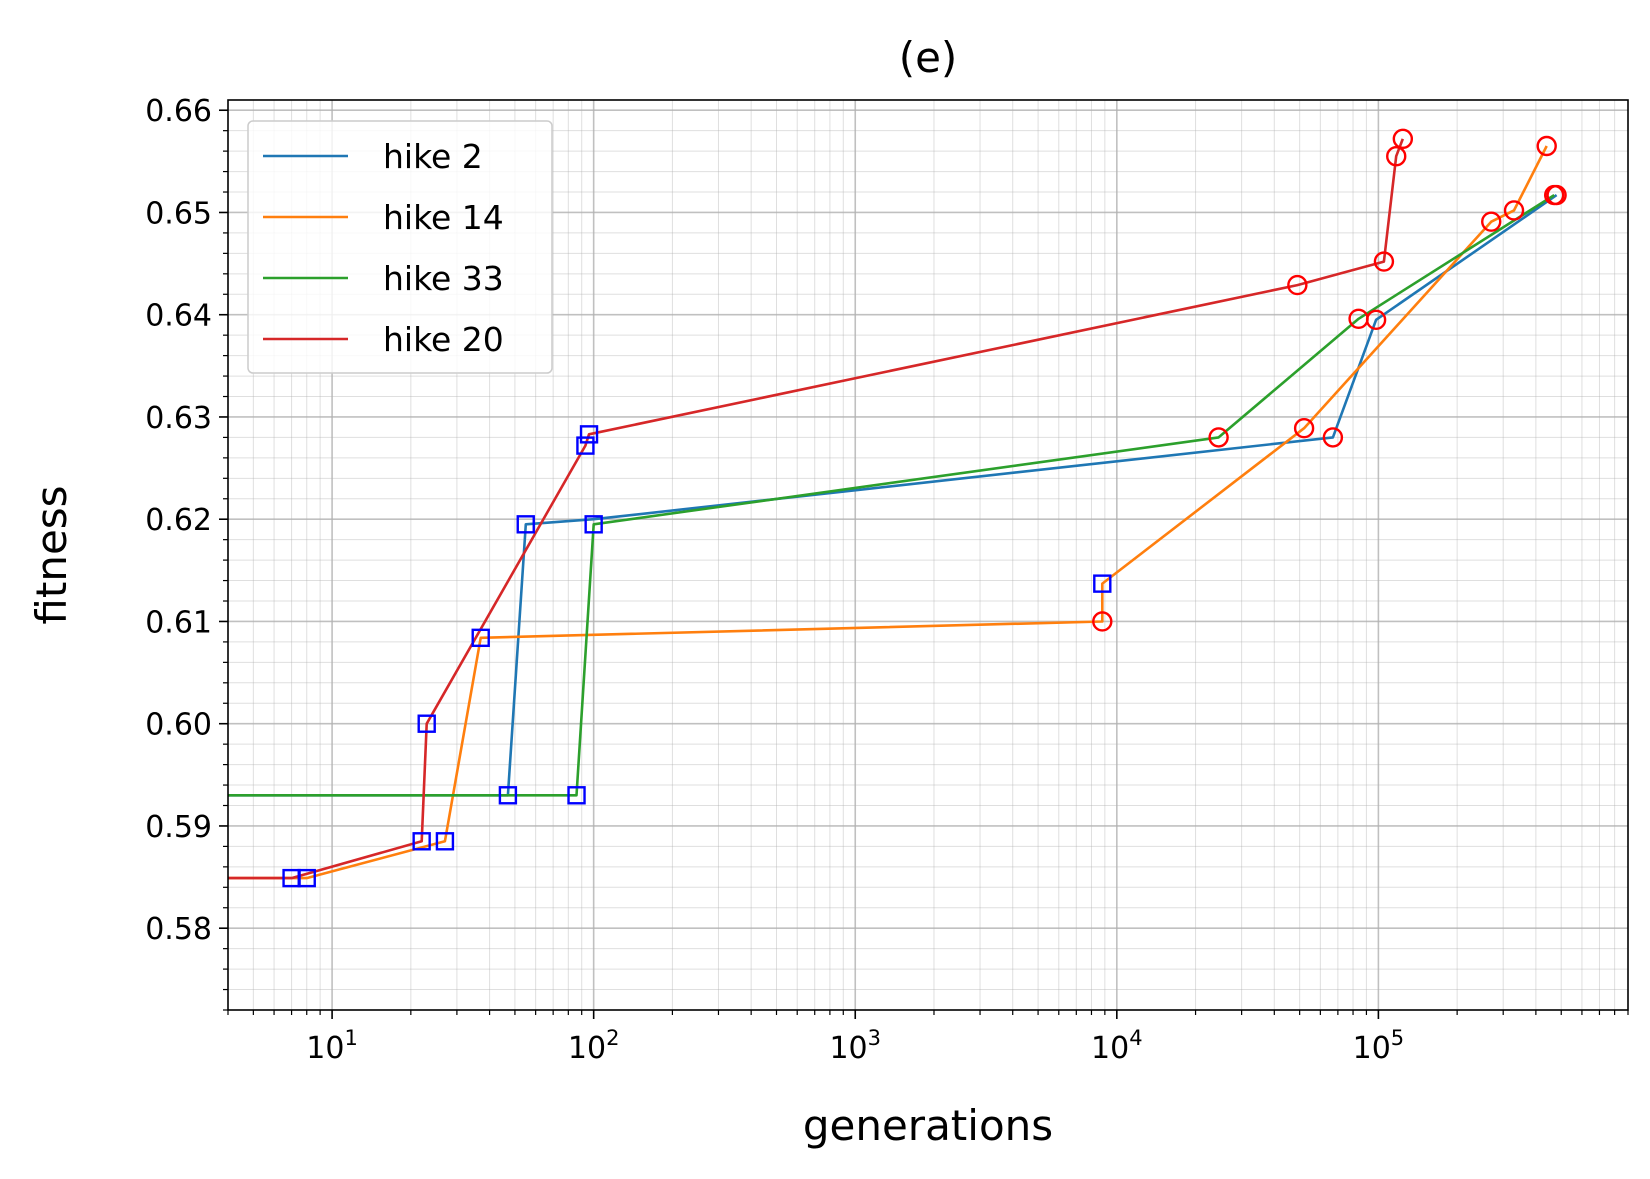  Describe the element at coordinates (178, 520) in the screenshot. I see `y-tick-label: 0.62` at that location.